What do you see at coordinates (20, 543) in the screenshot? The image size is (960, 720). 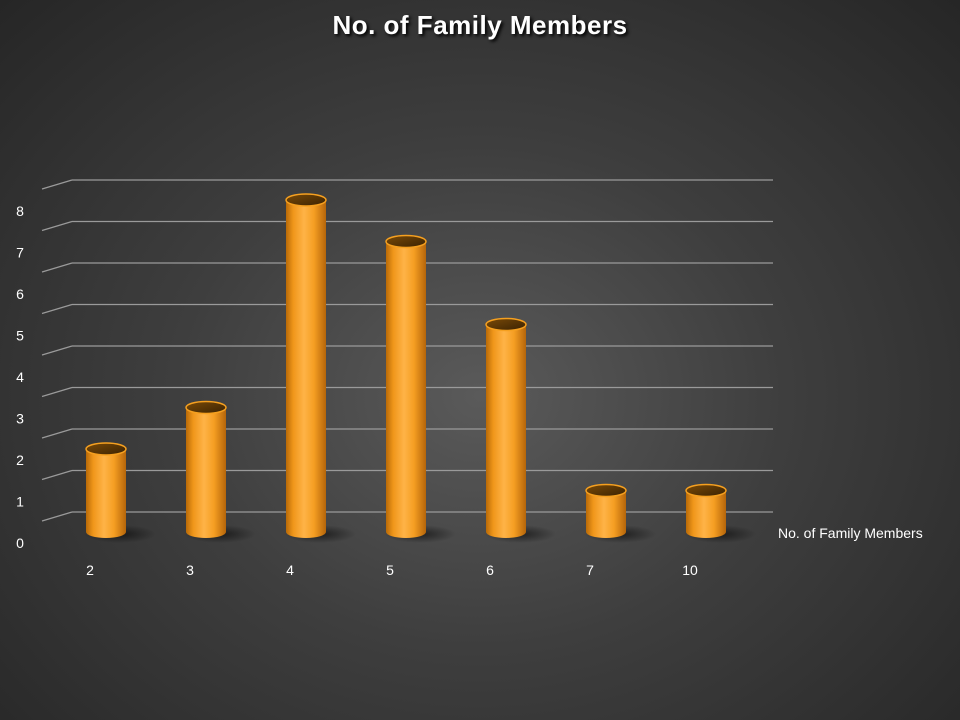 I see `y-tick-label: 0` at bounding box center [20, 543].